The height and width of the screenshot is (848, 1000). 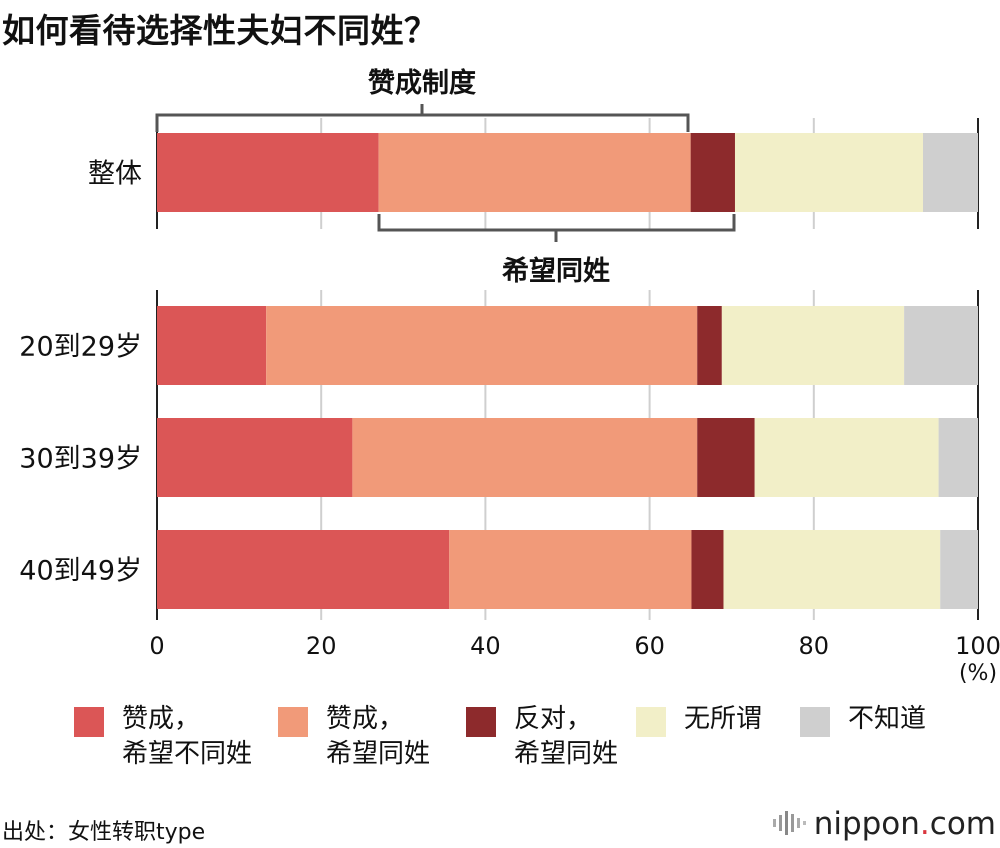 I want to click on x-unit-label: (%), so click(x=978, y=673).